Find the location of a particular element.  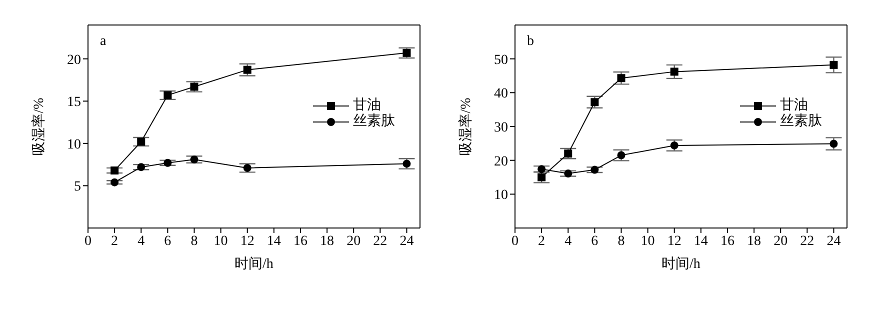

annotation: b is located at coordinates (530, 42).